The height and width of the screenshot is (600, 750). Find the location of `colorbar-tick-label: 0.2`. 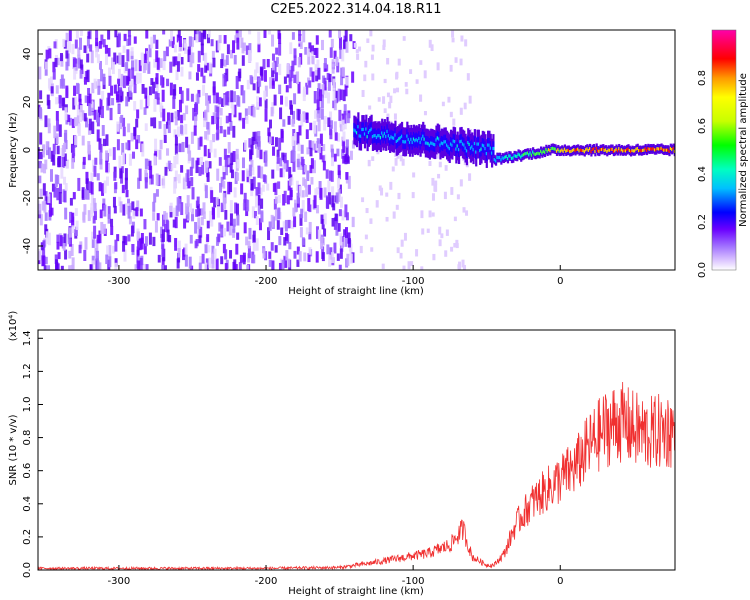

colorbar-tick-label: 0.2 is located at coordinates (702, 222).